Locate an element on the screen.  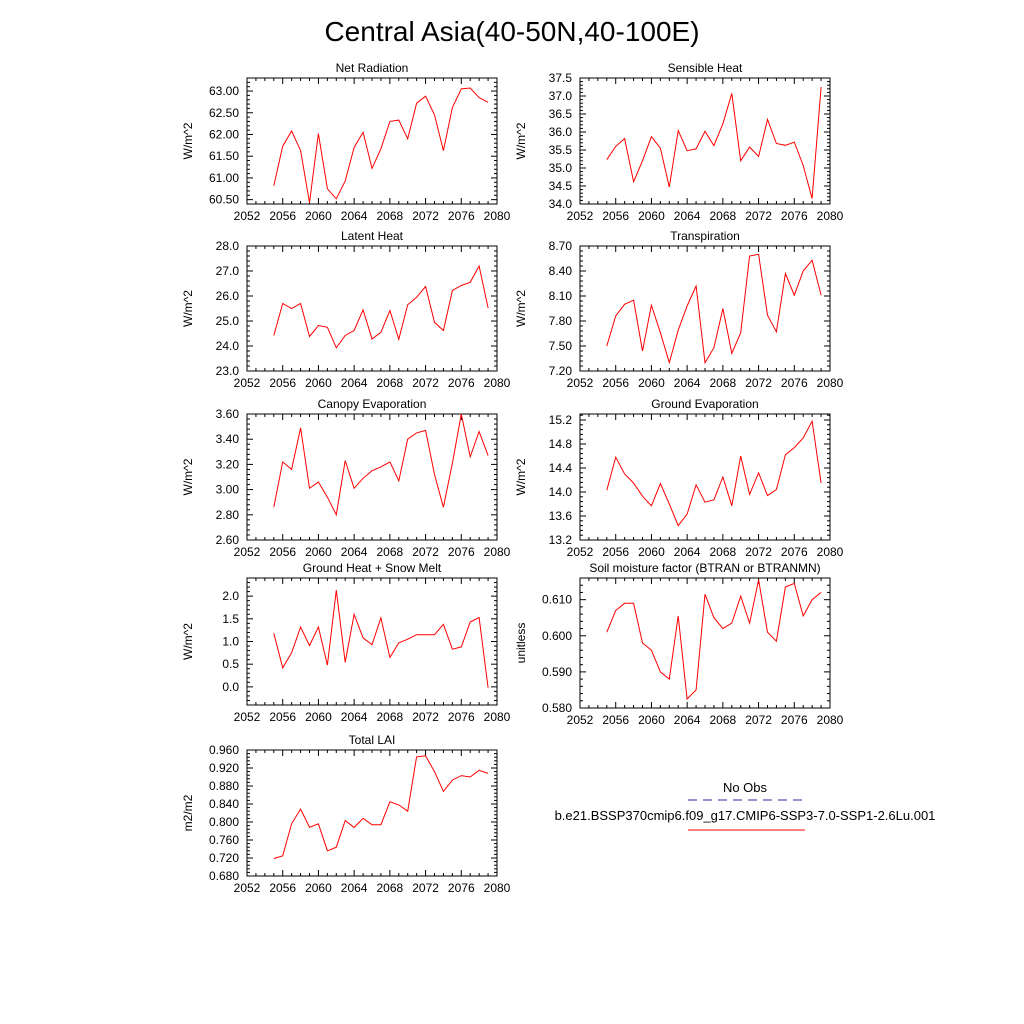
y-tick-label: 23.0 is located at coordinates (228, 371).